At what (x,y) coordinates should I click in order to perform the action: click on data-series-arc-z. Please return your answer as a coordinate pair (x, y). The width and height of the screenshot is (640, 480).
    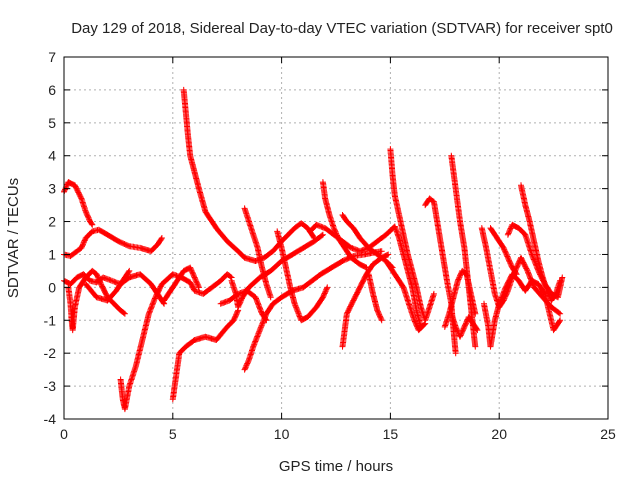
    Looking at the image, I should click on (521, 271).